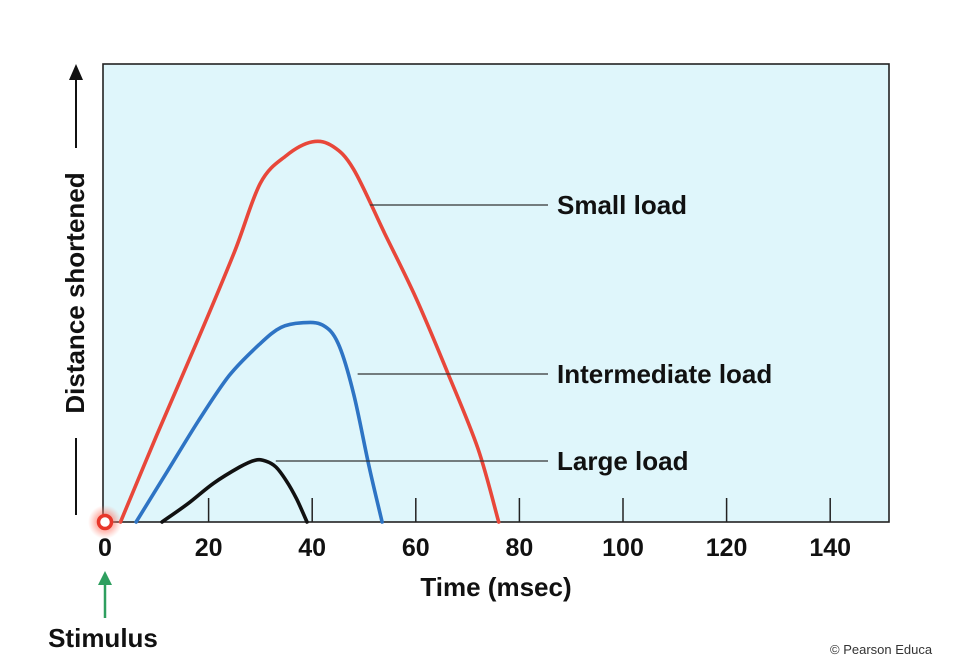  I want to click on y-axis-title-backdrop, so click(76, 293).